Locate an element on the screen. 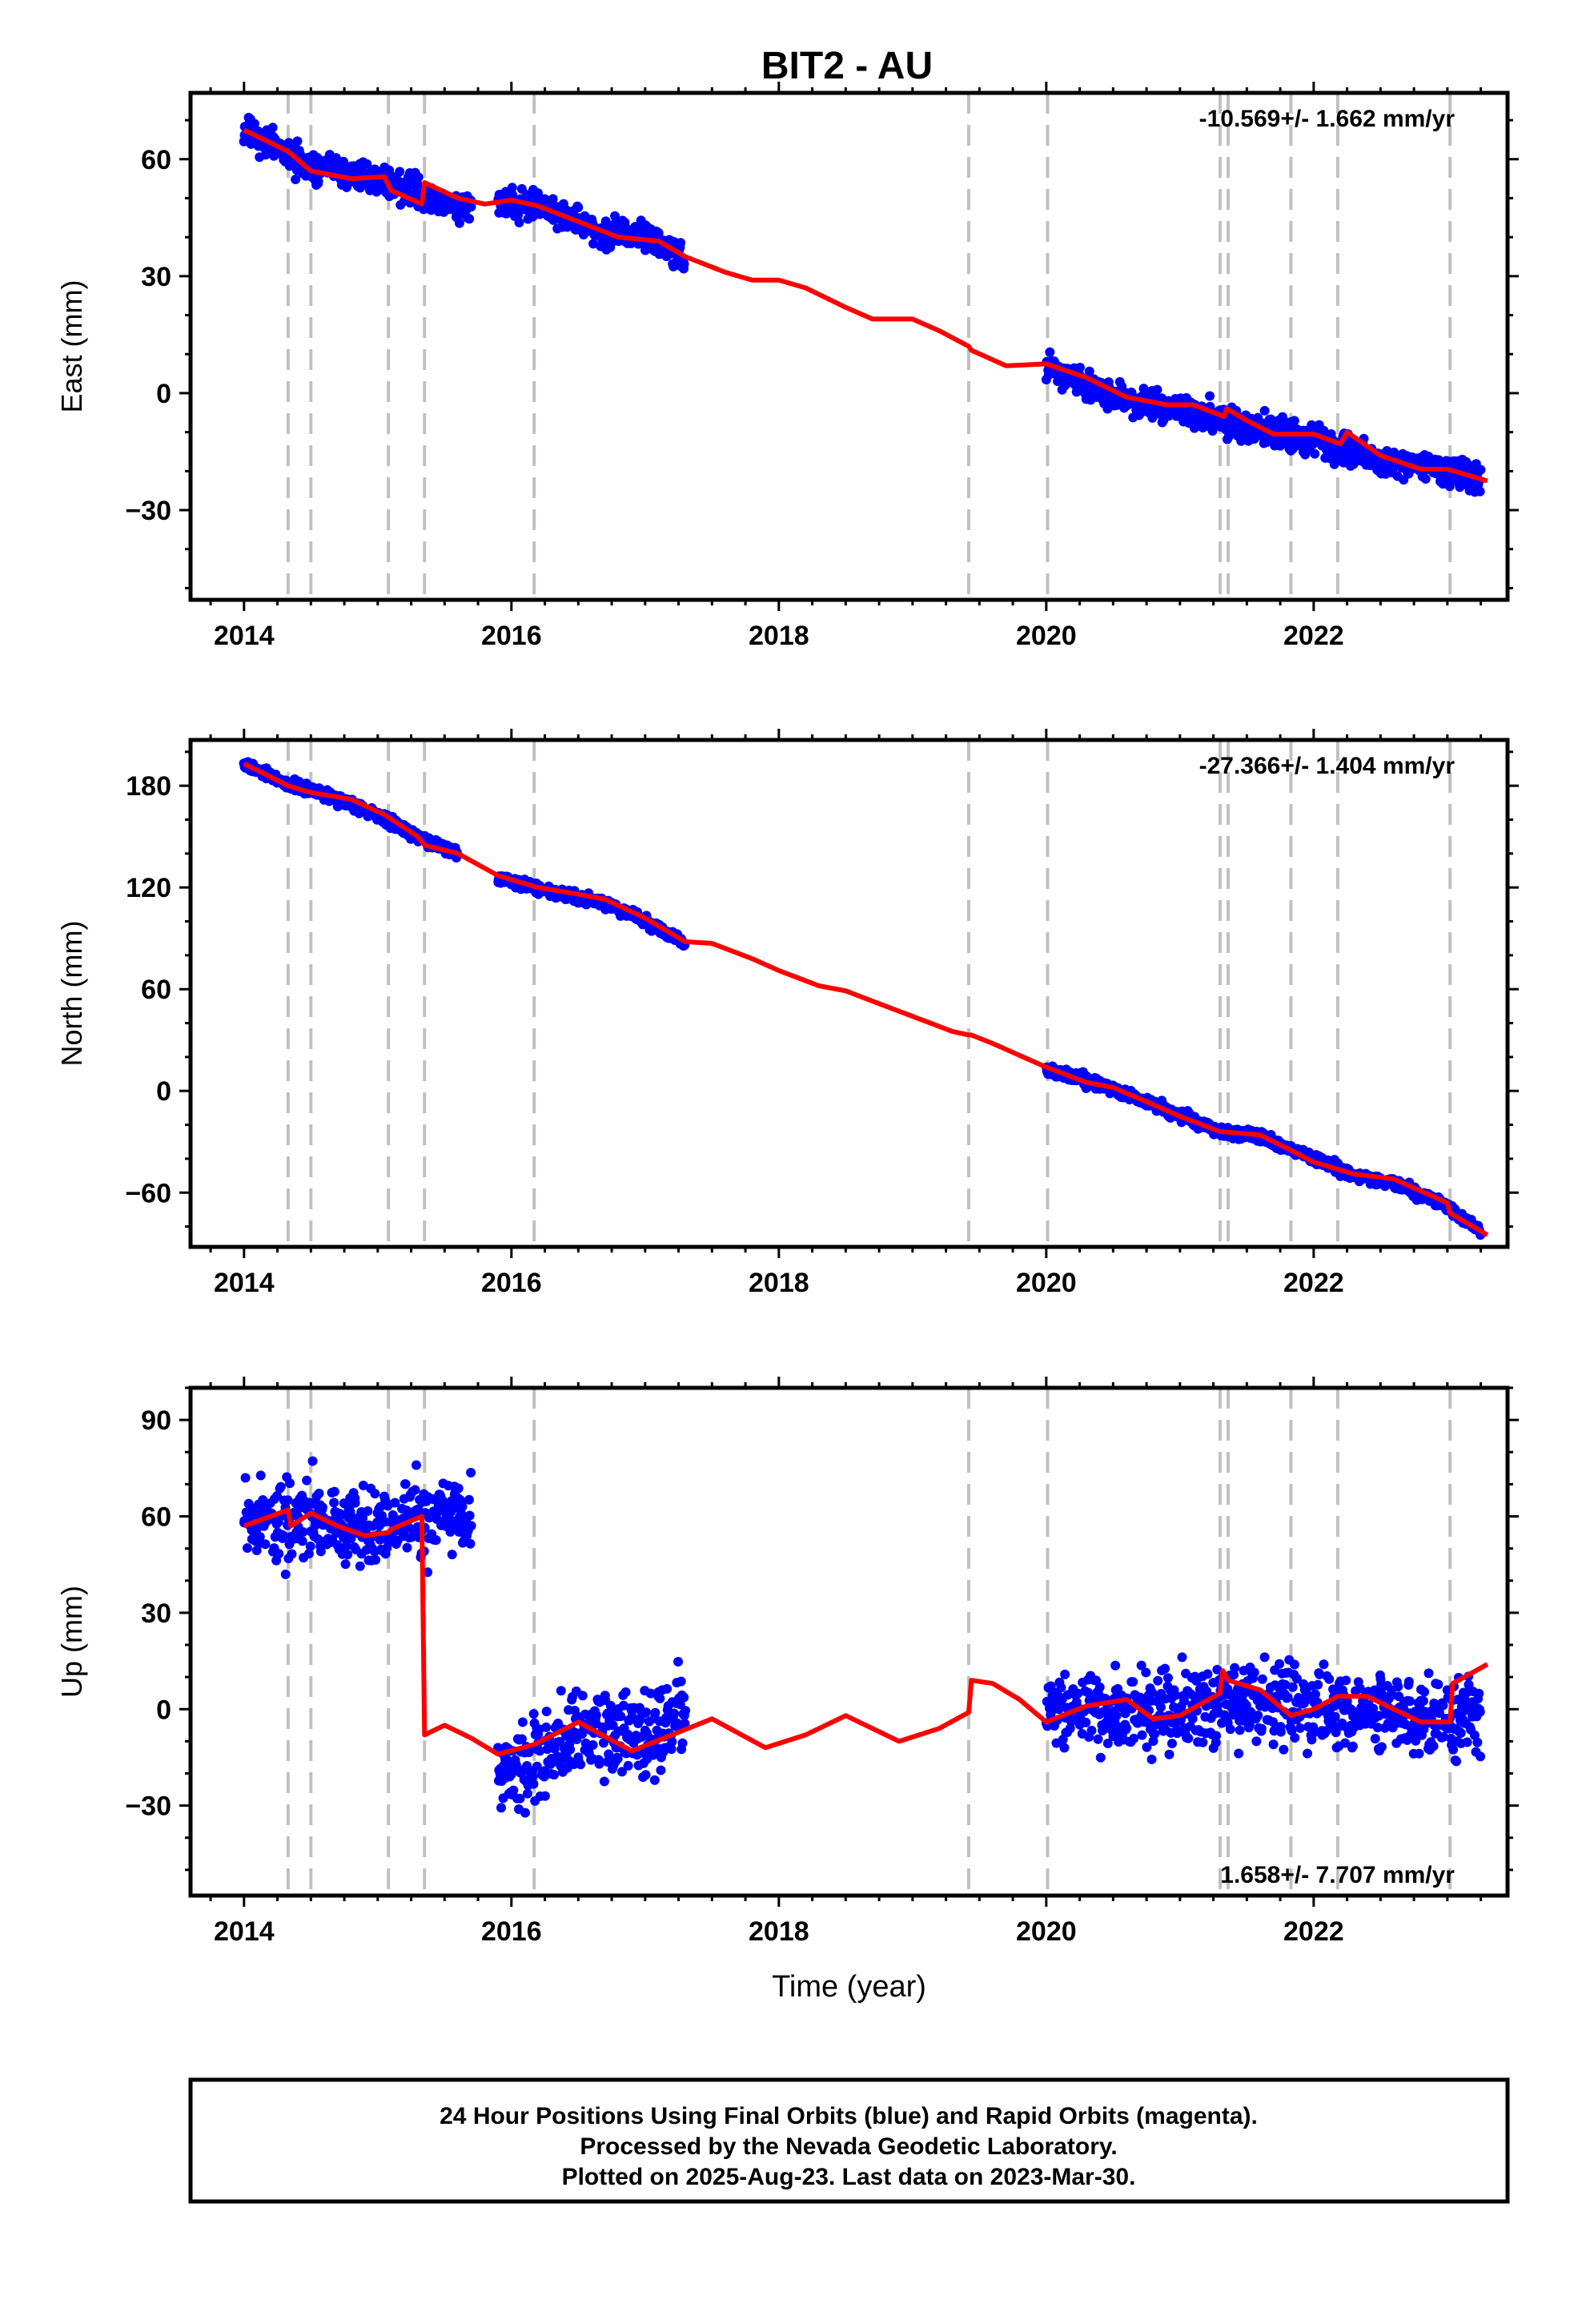 The height and width of the screenshot is (2324, 1582). x-tick-label: 2022 is located at coordinates (1313, 636).